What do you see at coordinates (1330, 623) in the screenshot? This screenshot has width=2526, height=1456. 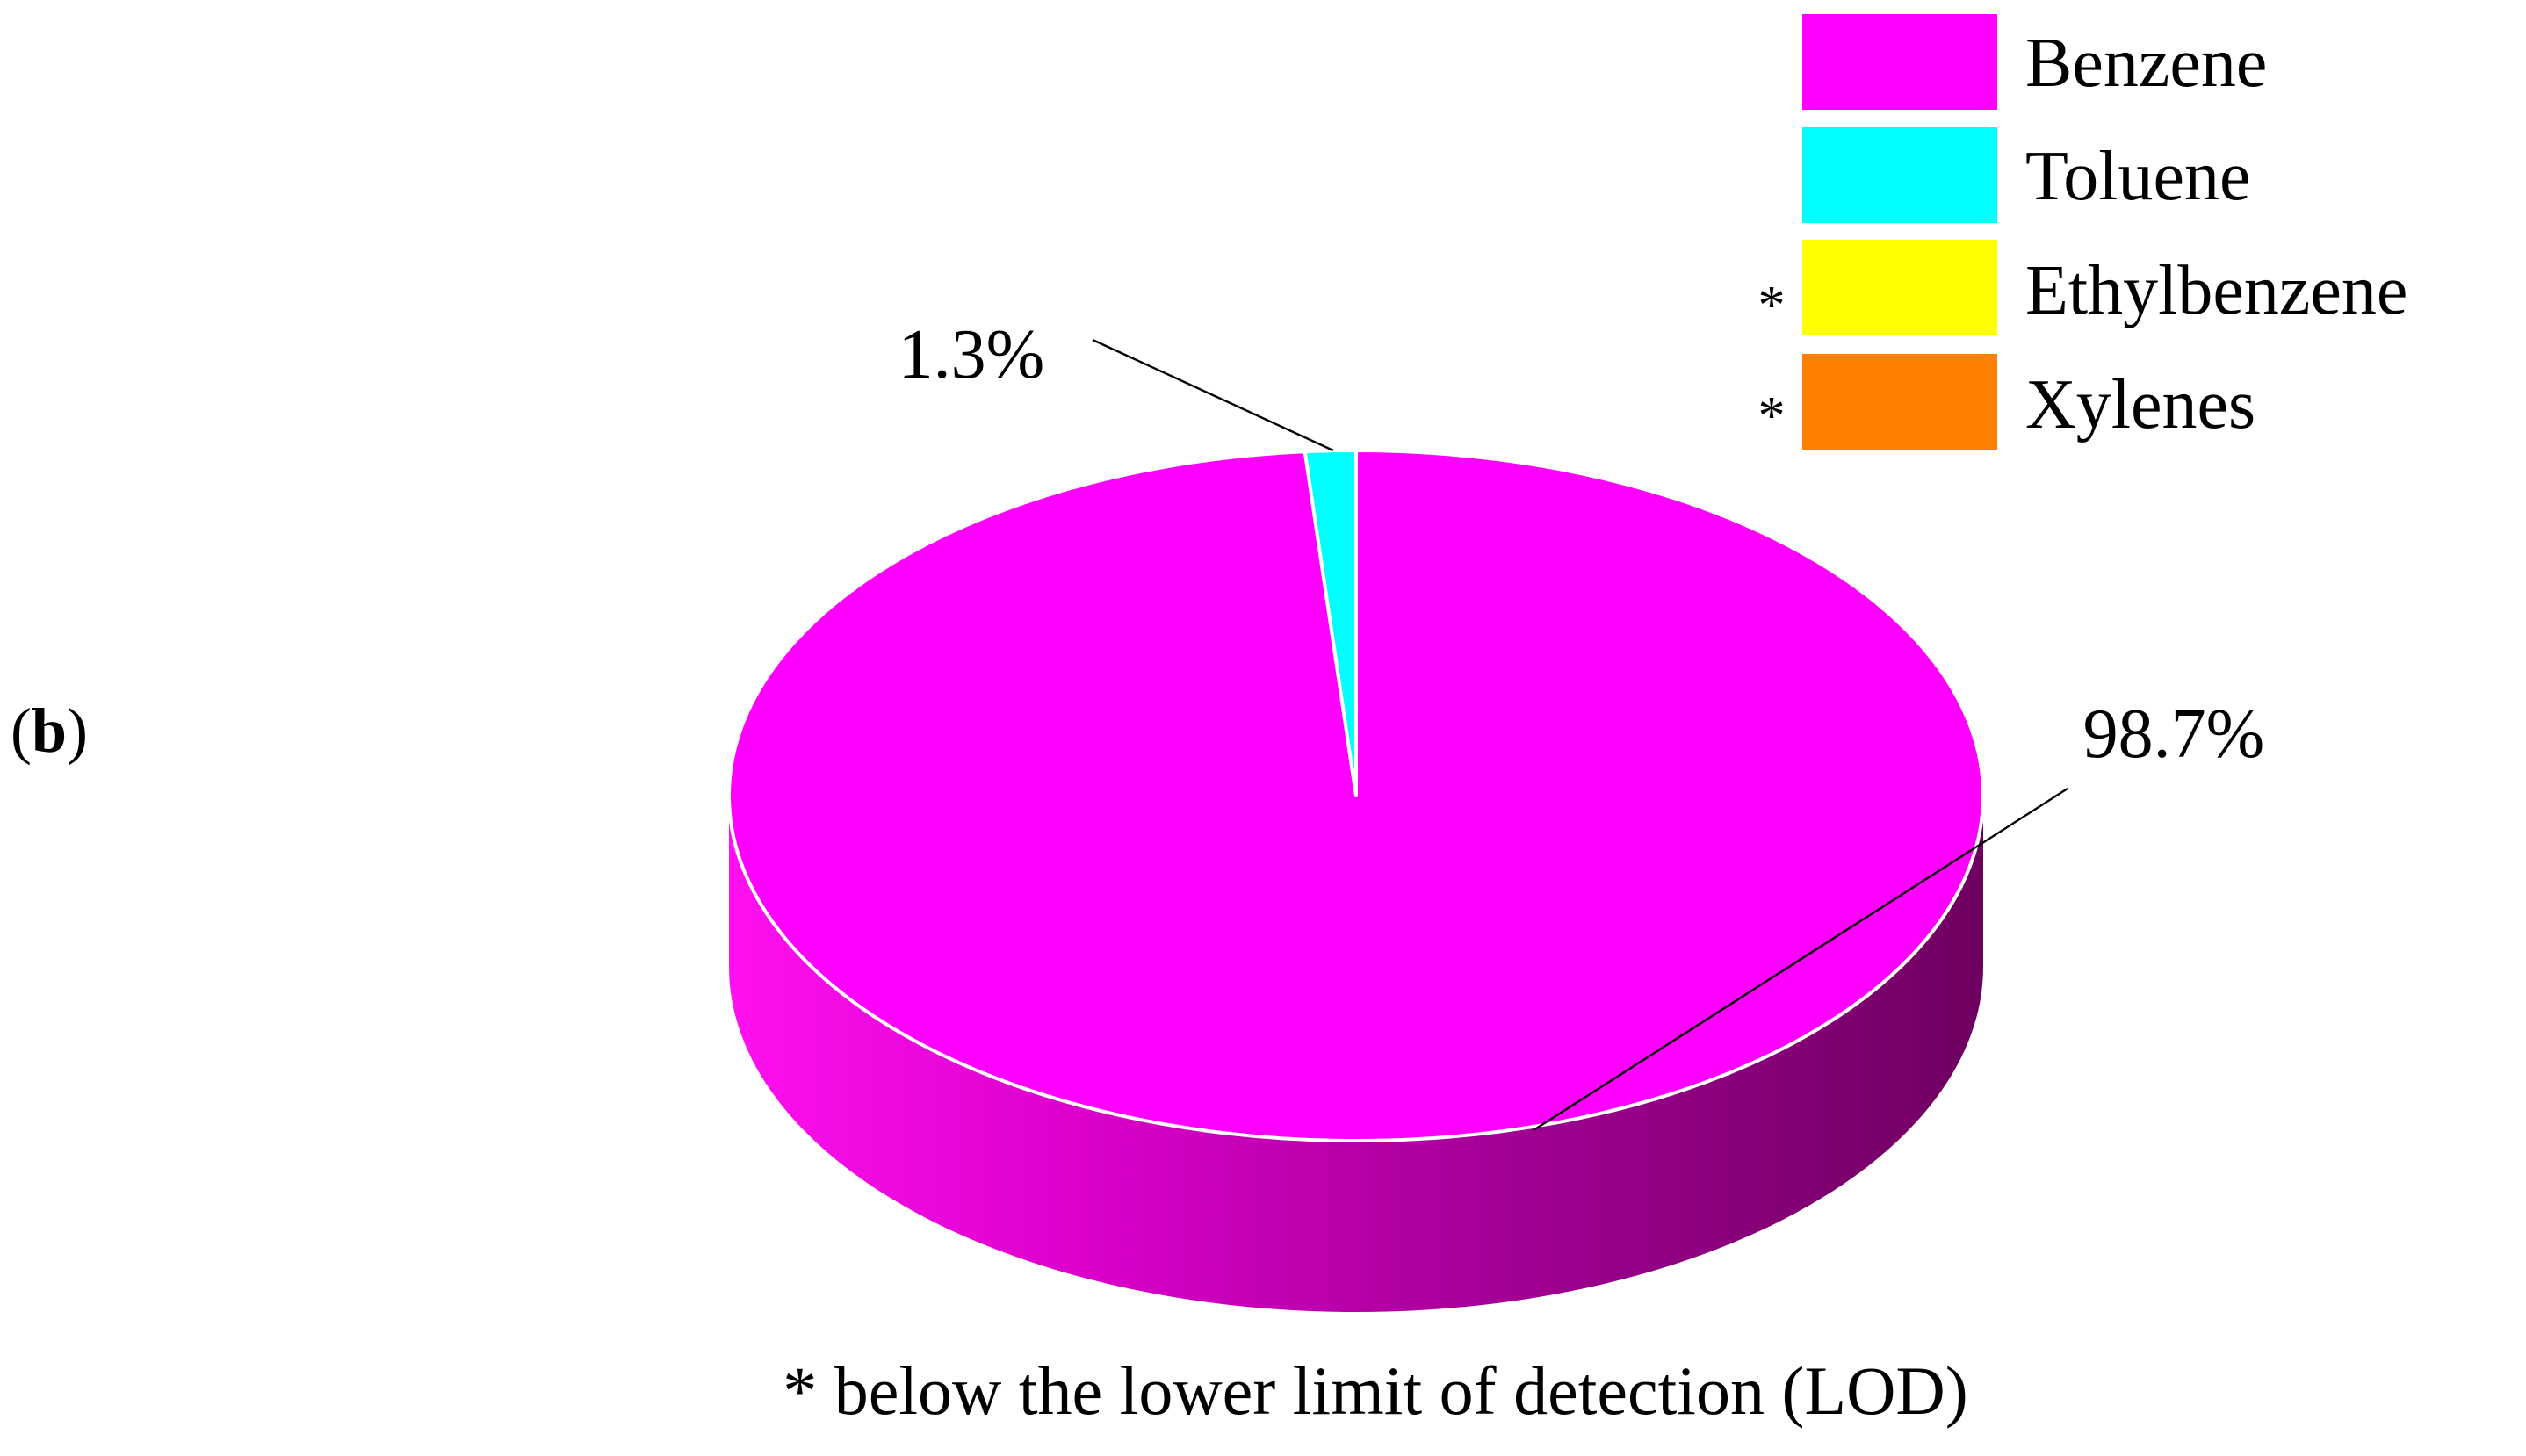 I see `pie-slice-toluene` at bounding box center [1330, 623].